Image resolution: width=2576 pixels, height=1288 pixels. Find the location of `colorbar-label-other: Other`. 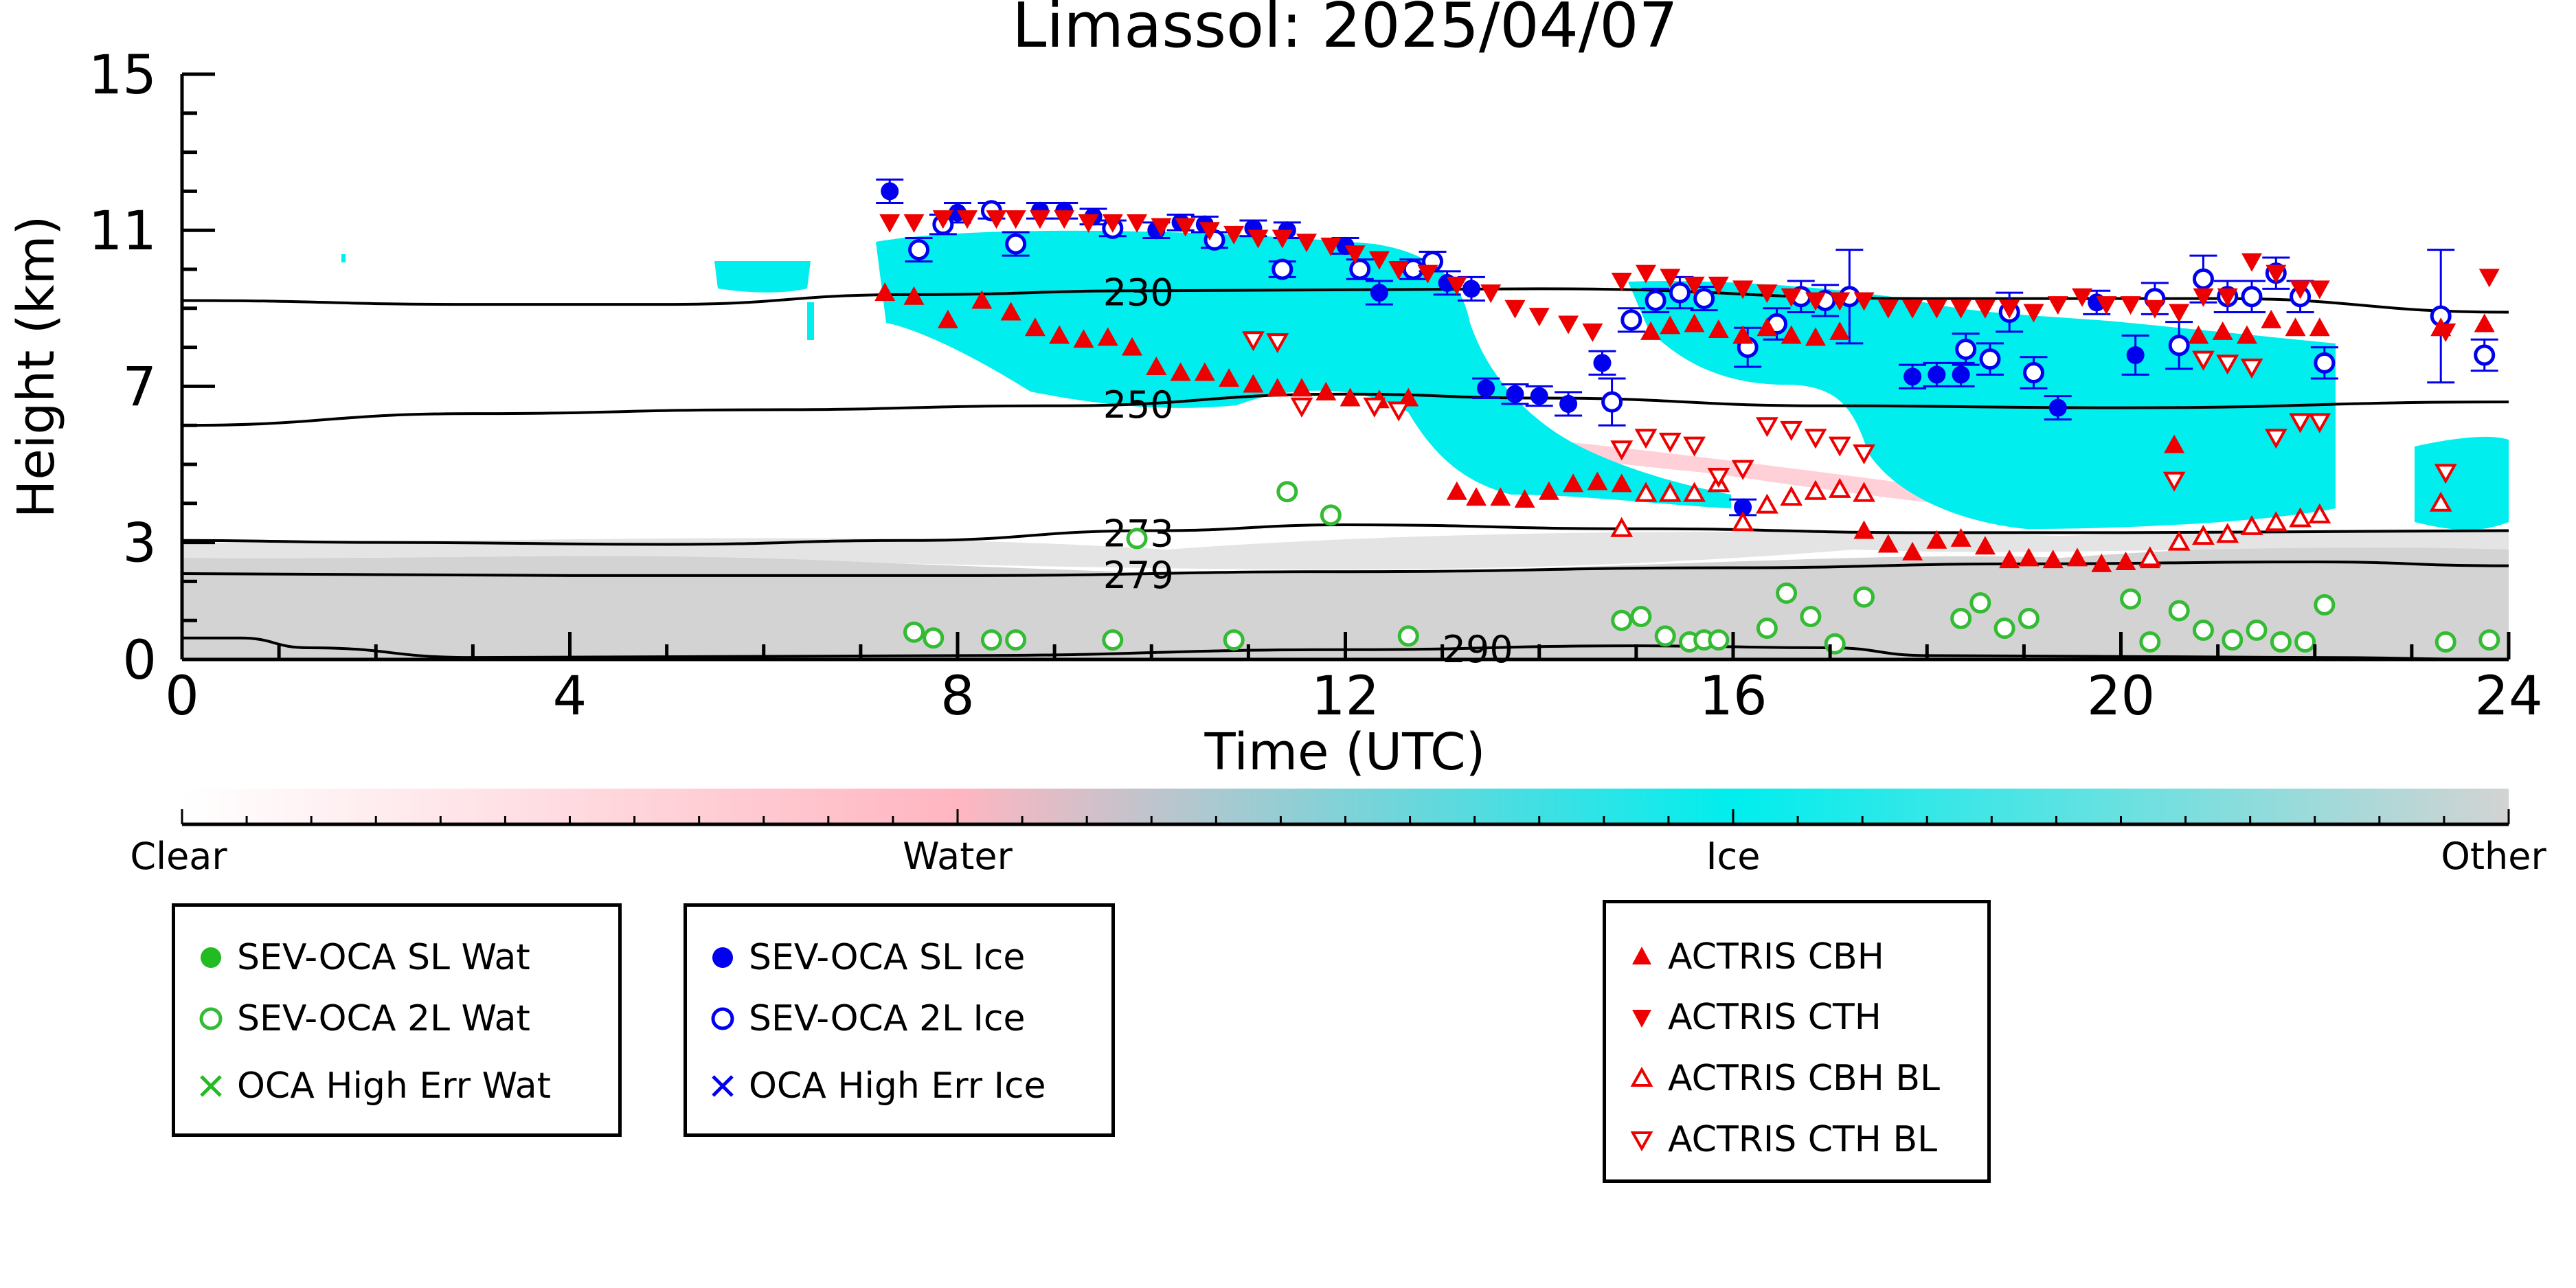

colorbar-label-other: Other is located at coordinates (2493, 856).